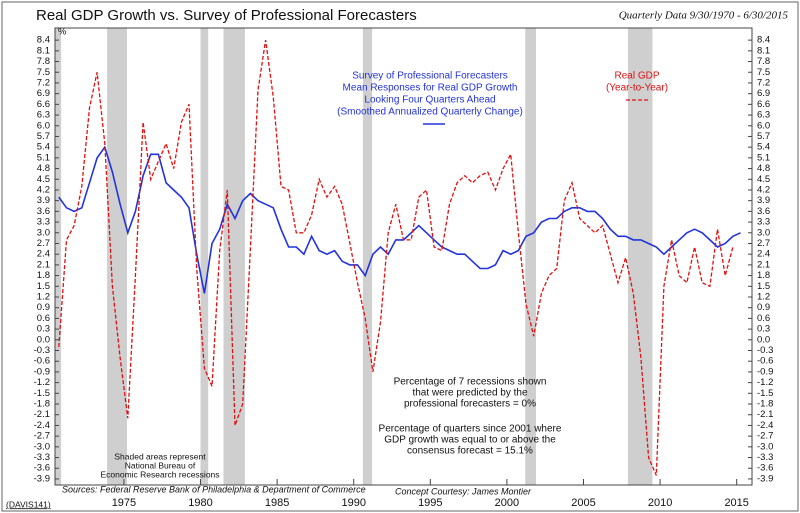 This screenshot has height=513, width=800. Describe the element at coordinates (160, 465) in the screenshot. I see `annotation: National Bureau of` at that location.